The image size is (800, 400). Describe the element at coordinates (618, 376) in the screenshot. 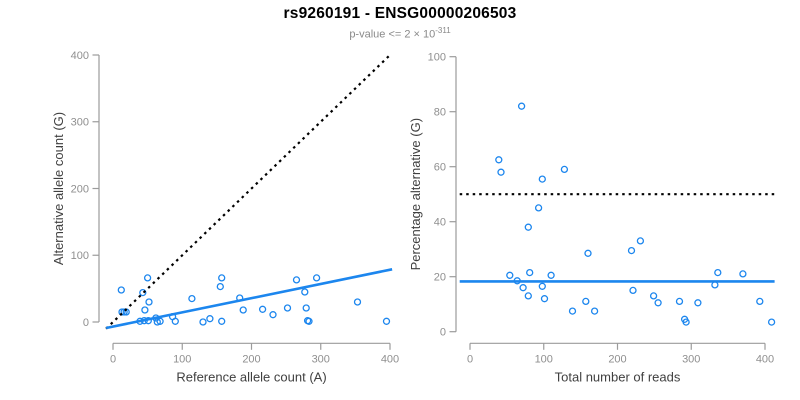

I see `x-axis-title: Total number of reads` at that location.